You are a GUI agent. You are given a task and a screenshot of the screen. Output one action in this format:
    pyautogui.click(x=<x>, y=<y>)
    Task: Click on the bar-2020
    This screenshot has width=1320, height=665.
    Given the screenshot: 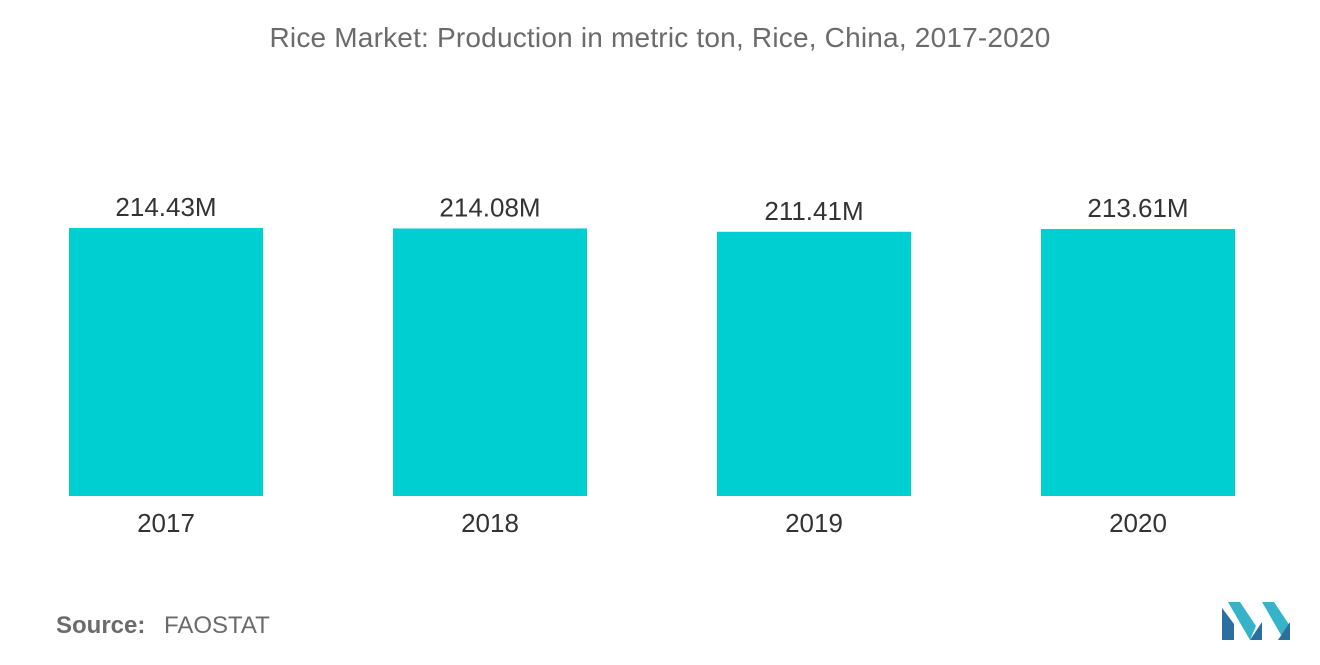 What is the action you would take?
    pyautogui.click(x=1138, y=363)
    